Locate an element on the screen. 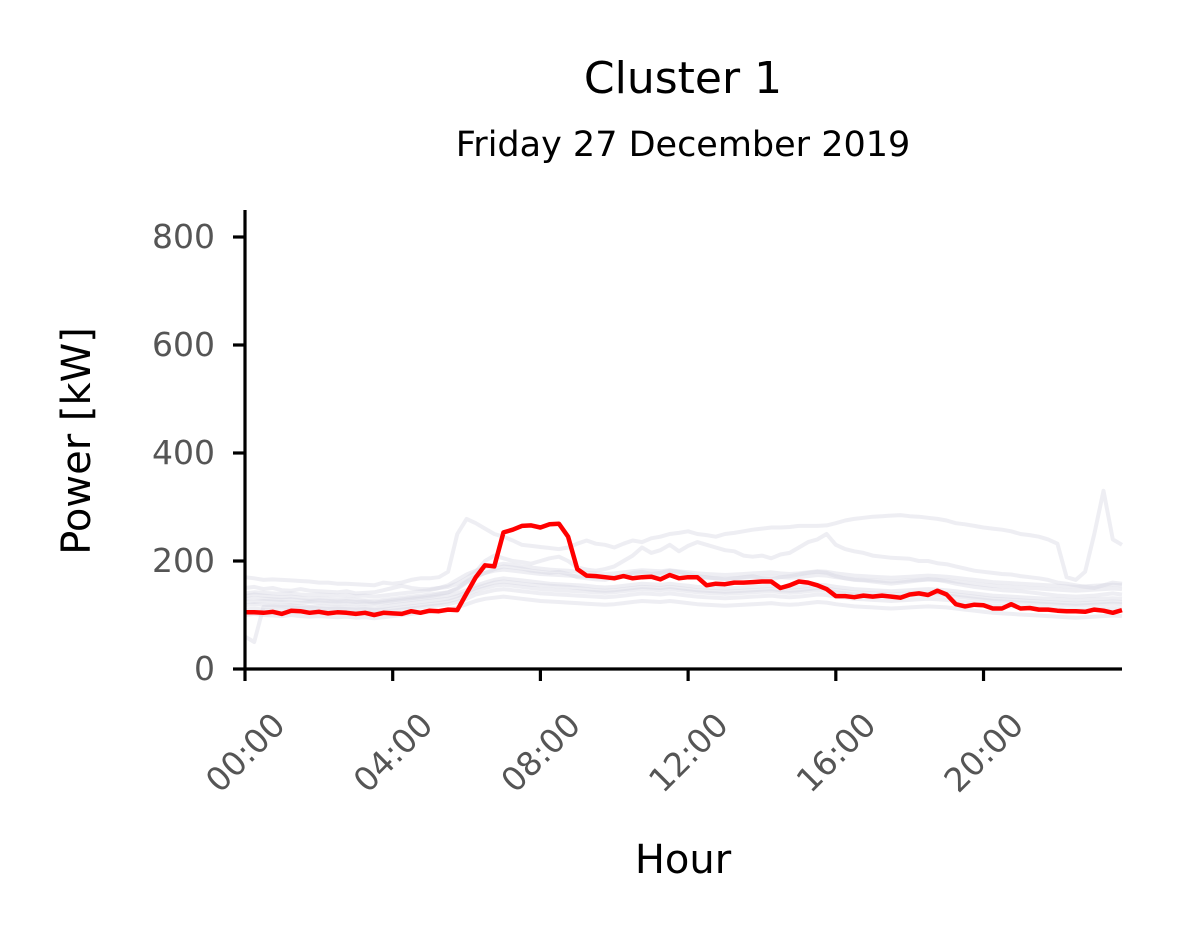  chart-subtitle: Friday 27 December 2019 is located at coordinates (683, 145).